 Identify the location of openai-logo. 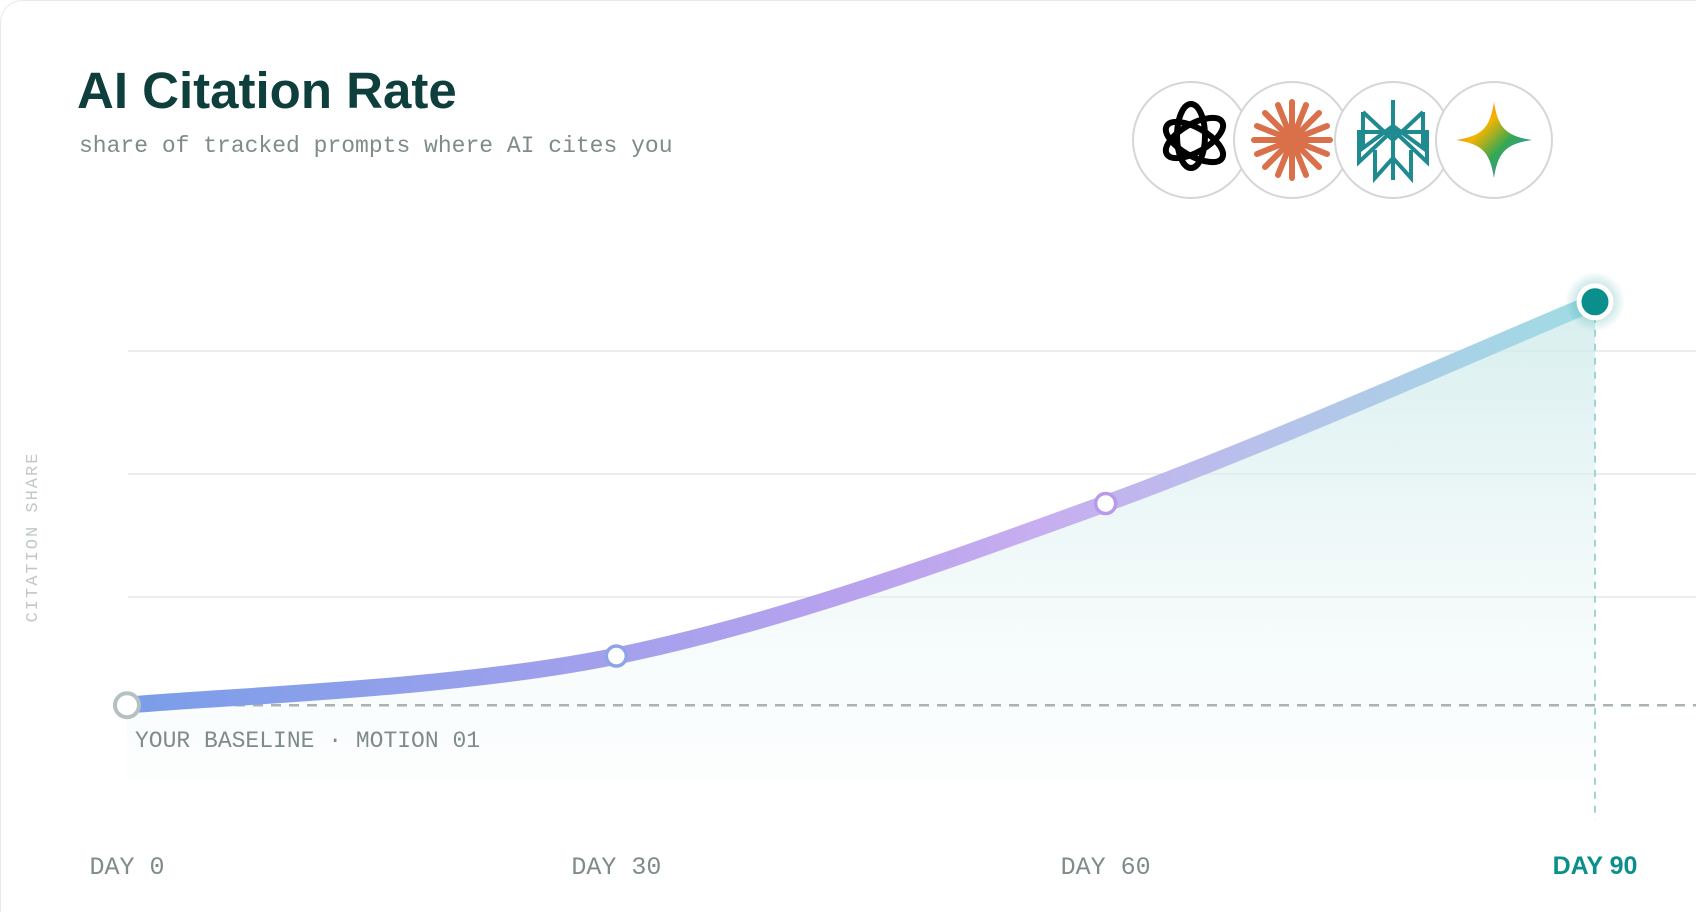
(1194, 136).